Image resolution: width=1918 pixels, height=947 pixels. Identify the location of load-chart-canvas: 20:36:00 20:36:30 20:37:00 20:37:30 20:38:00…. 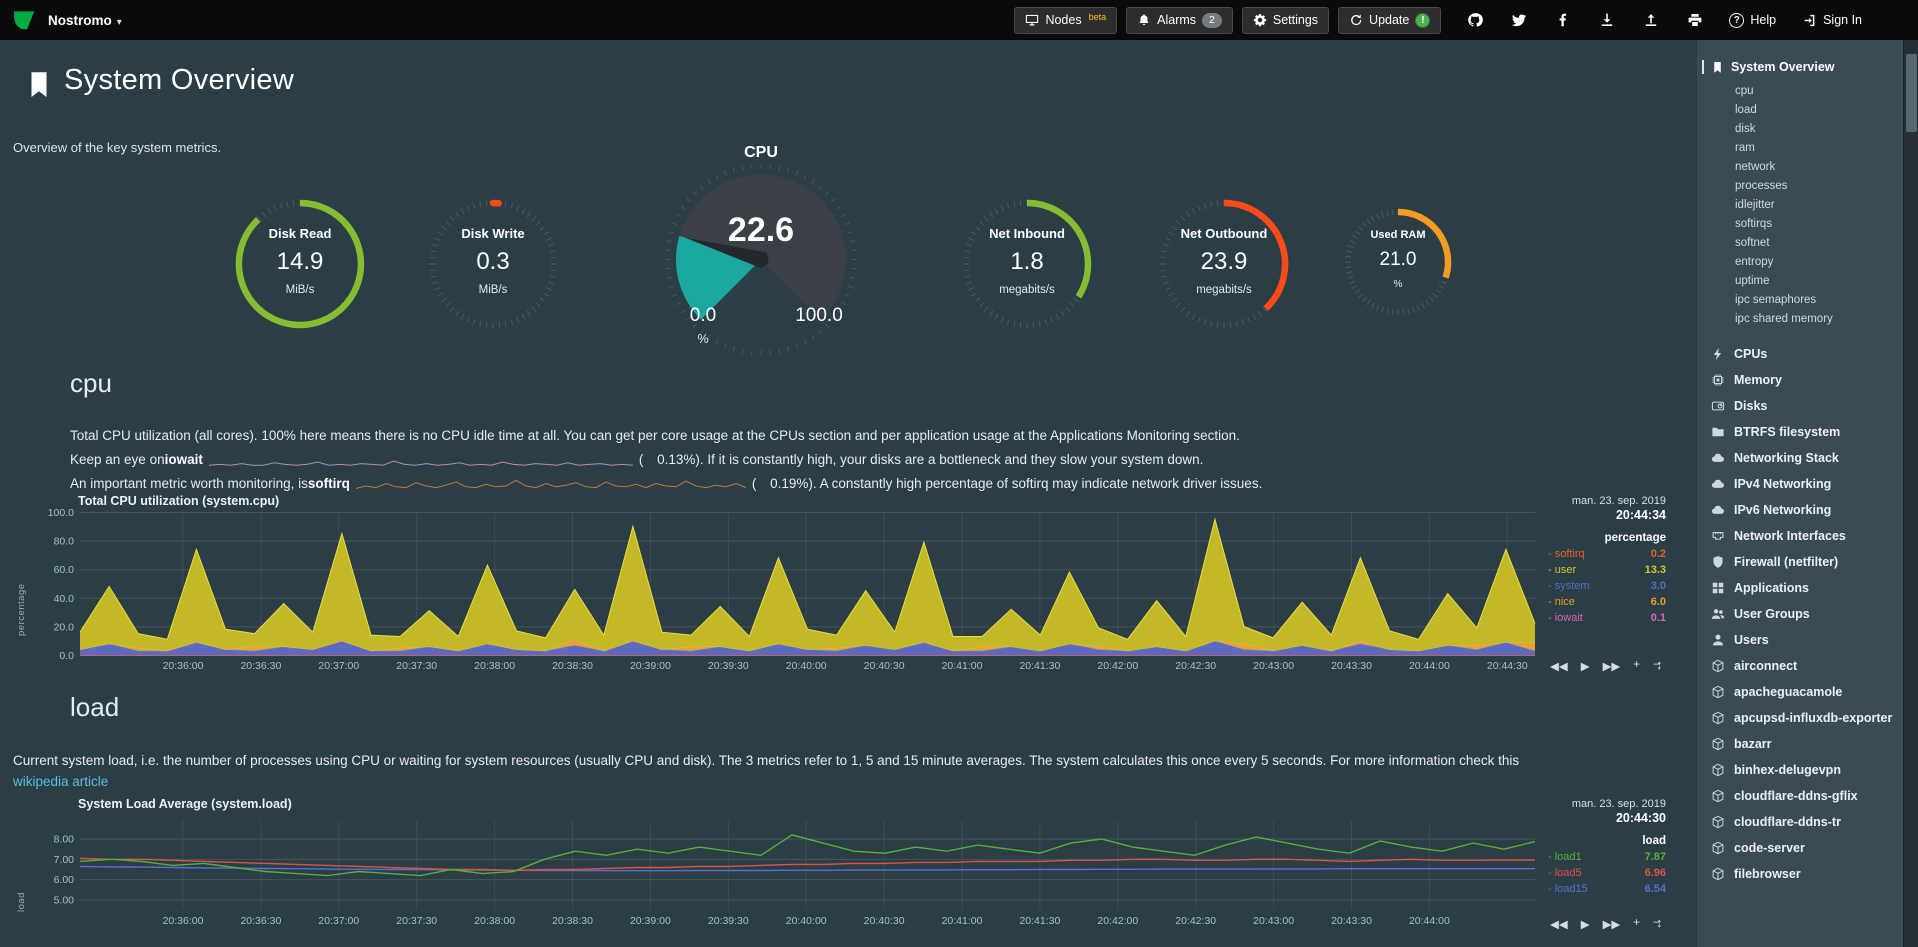
(772, 876).